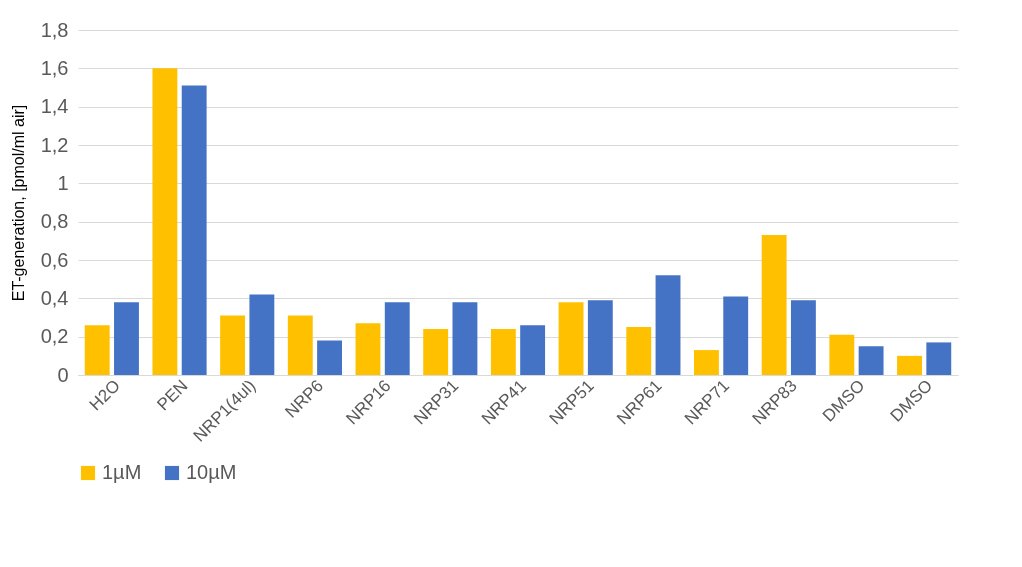  Describe the element at coordinates (54, 29) in the screenshot. I see `y-tick-label: 1,8` at that location.